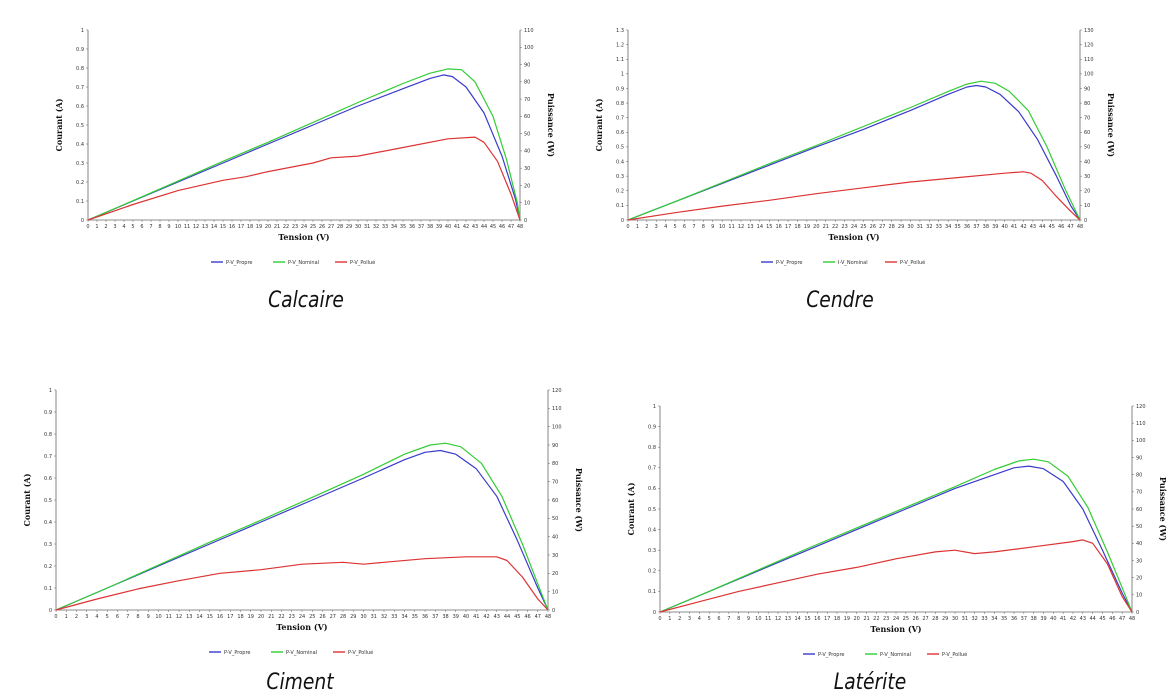 The width and height of the screenshot is (1176, 698). Describe the element at coordinates (920, 227) in the screenshot. I see `x-tick-label: 31` at that location.